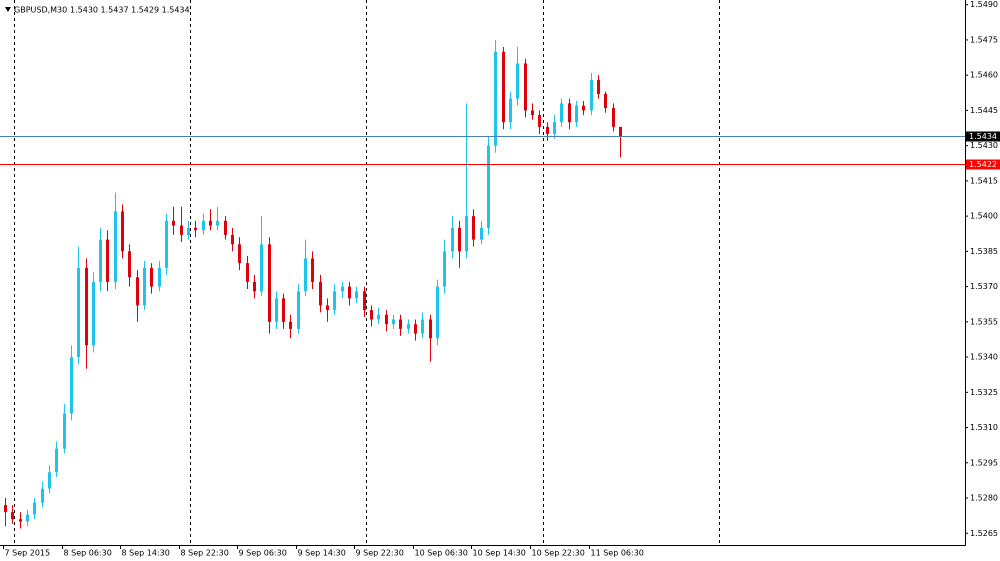 This screenshot has width=1000, height=561. What do you see at coordinates (8, 9) in the screenshot?
I see `menu-arrow` at bounding box center [8, 9].